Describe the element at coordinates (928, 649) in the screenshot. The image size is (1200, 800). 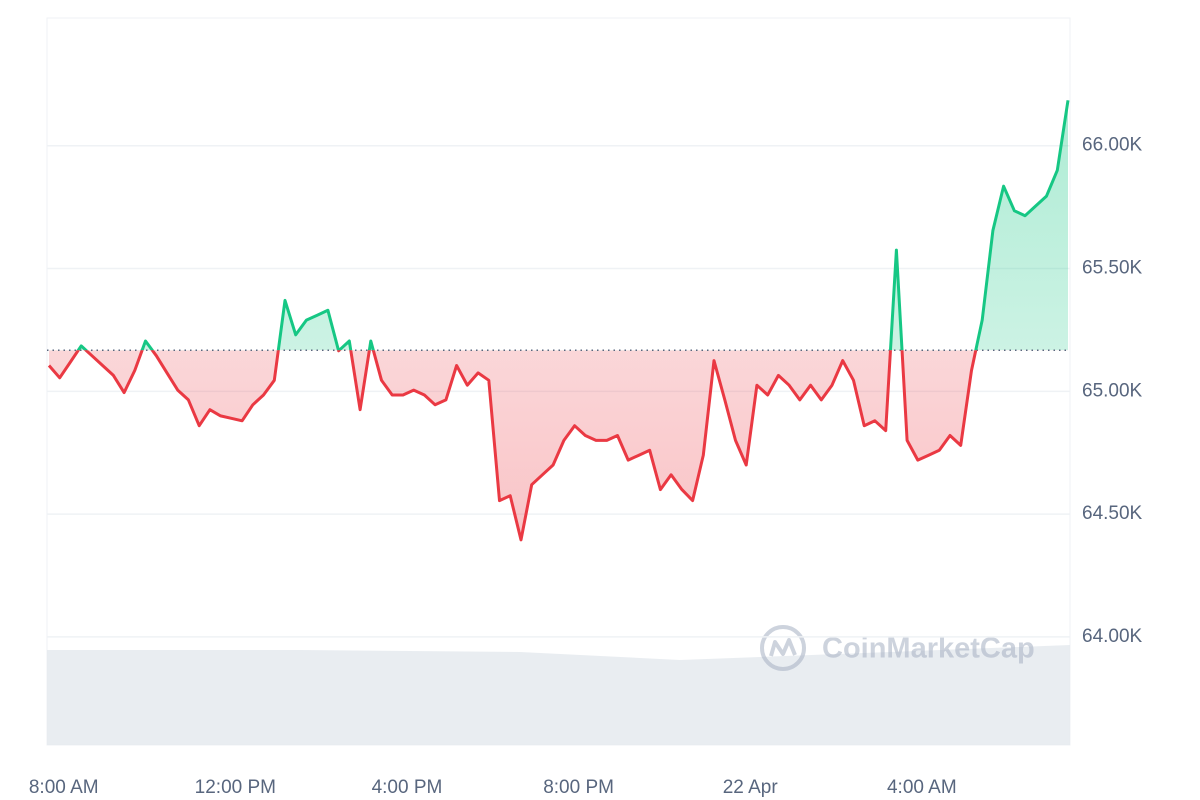
I see `watermark-text: CoinMarketCap` at that location.